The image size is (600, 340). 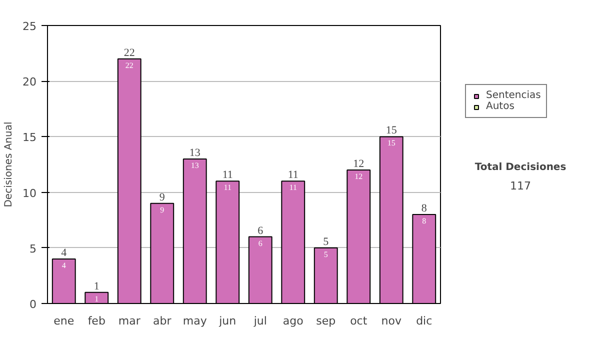 What do you see at coordinates (392, 130) in the screenshot?
I see `total-label: 15` at bounding box center [392, 130].